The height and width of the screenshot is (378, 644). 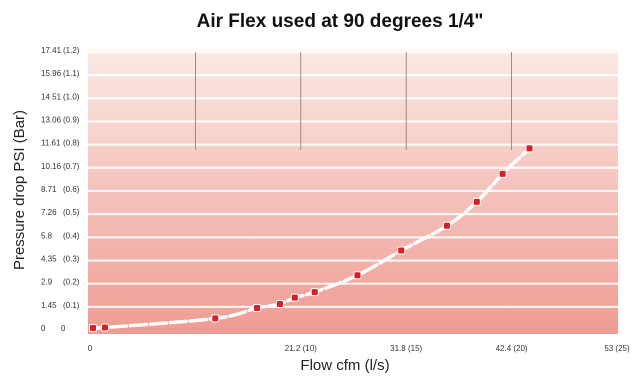 What do you see at coordinates (51, 50) in the screenshot?
I see `y-tick-label: 17.41` at bounding box center [51, 50].